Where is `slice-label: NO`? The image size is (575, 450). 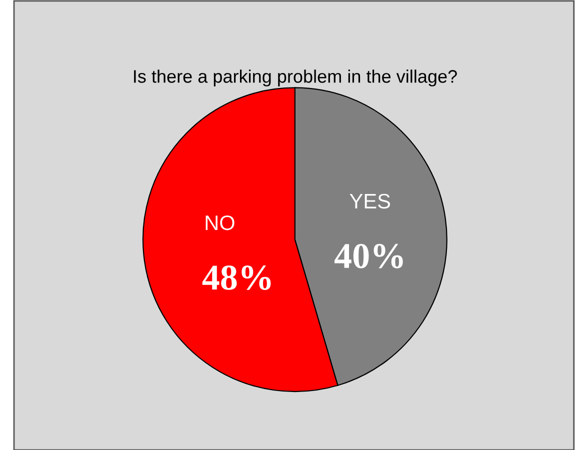 slice-label: NO is located at coordinates (220, 222).